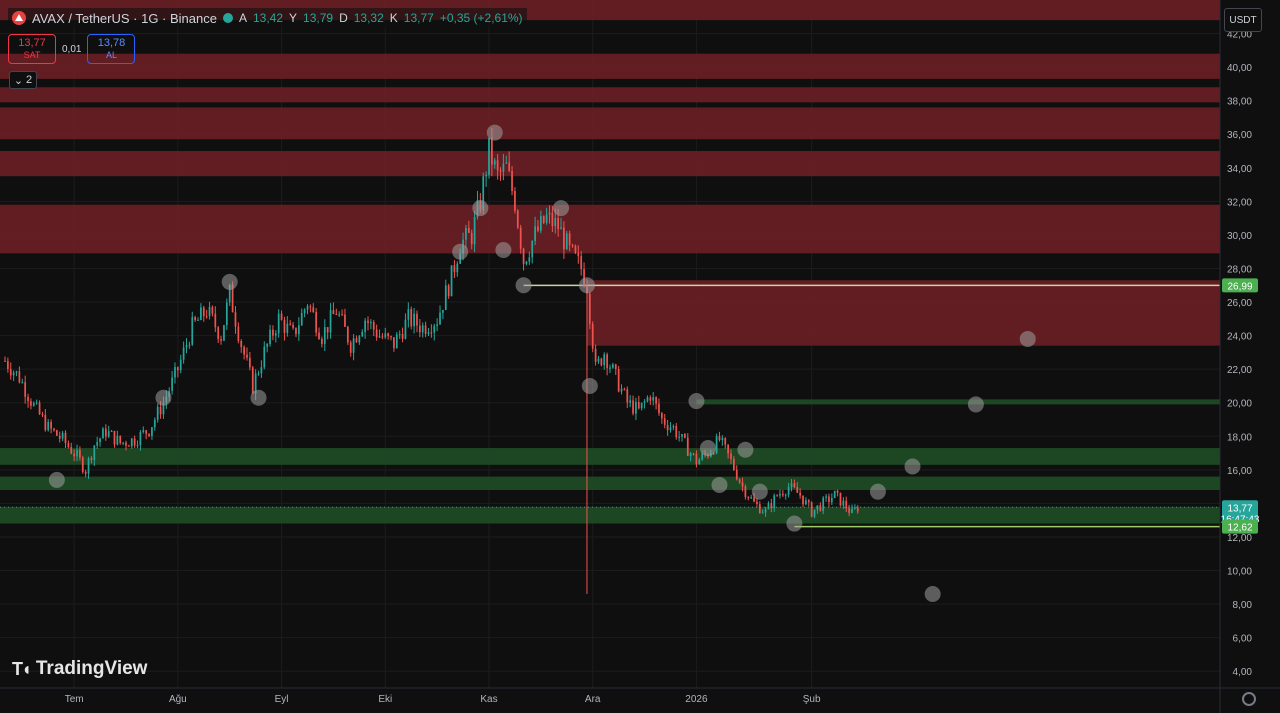 Image resolution: width=1280 pixels, height=713 pixels. I want to click on y-tick-label: 42,00, so click(1239, 35).